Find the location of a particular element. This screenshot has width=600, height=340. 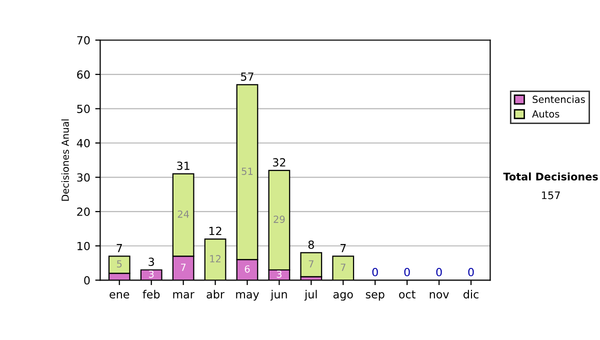

total-label: 12 is located at coordinates (215, 230).